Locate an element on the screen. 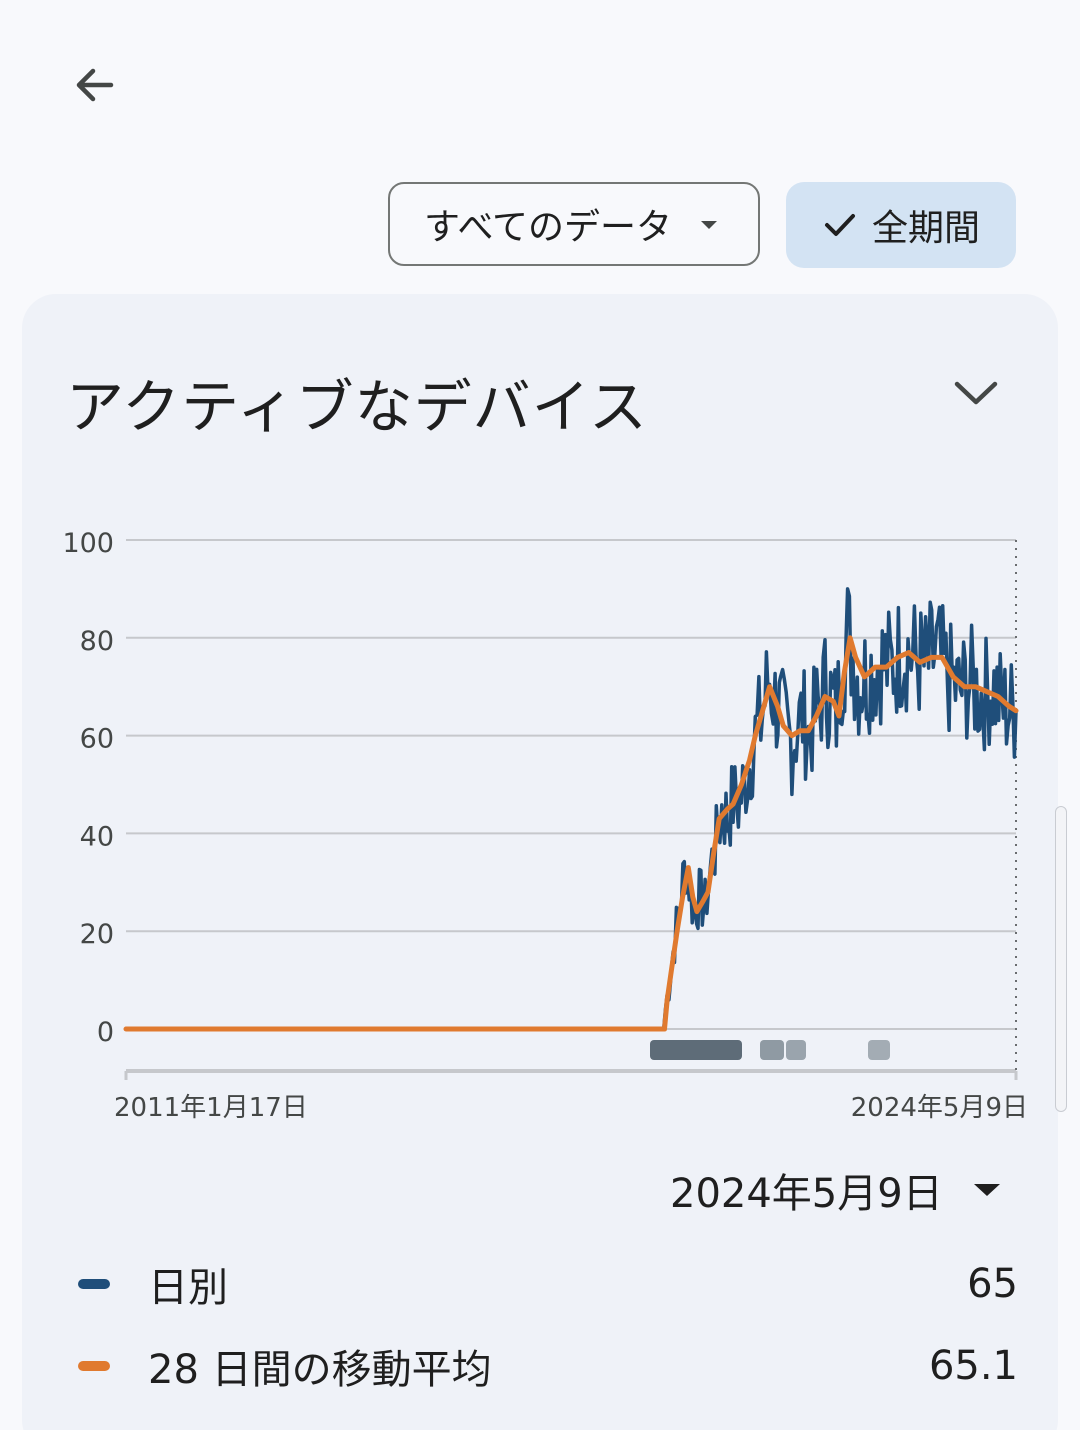 This screenshot has width=1080, height=1430. all-period-chip: 全期間 is located at coordinates (901, 225).